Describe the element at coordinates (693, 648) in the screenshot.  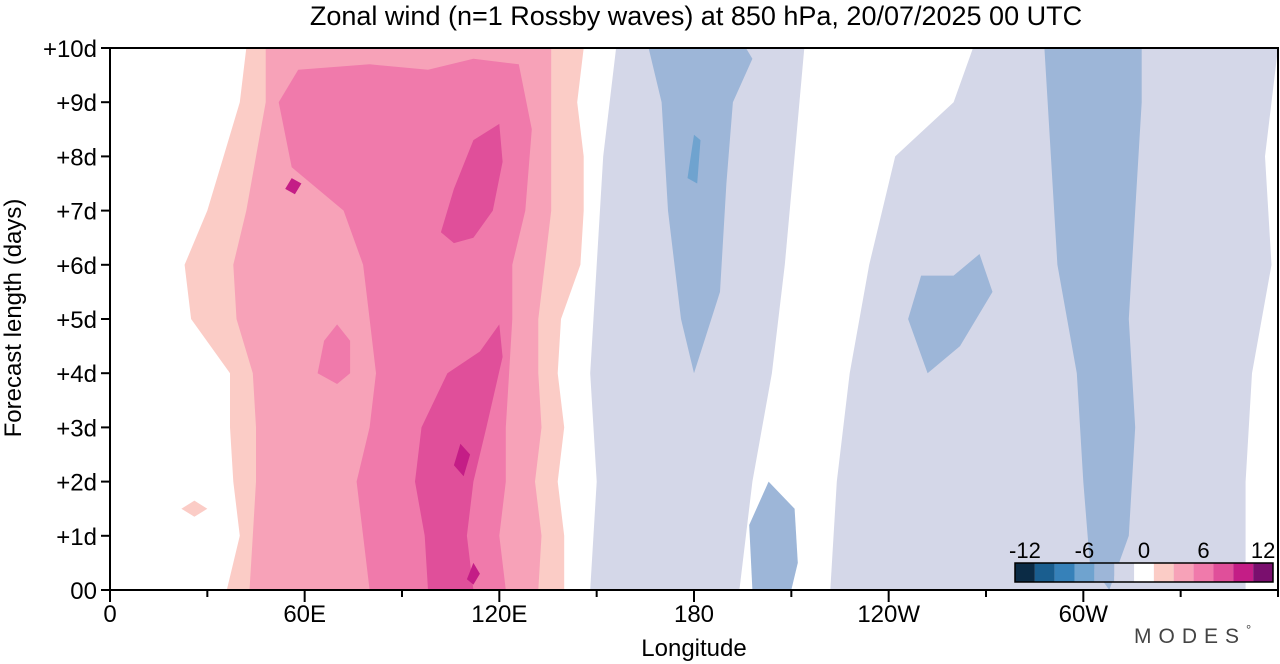
I see `x-axis-label: Longitude` at that location.